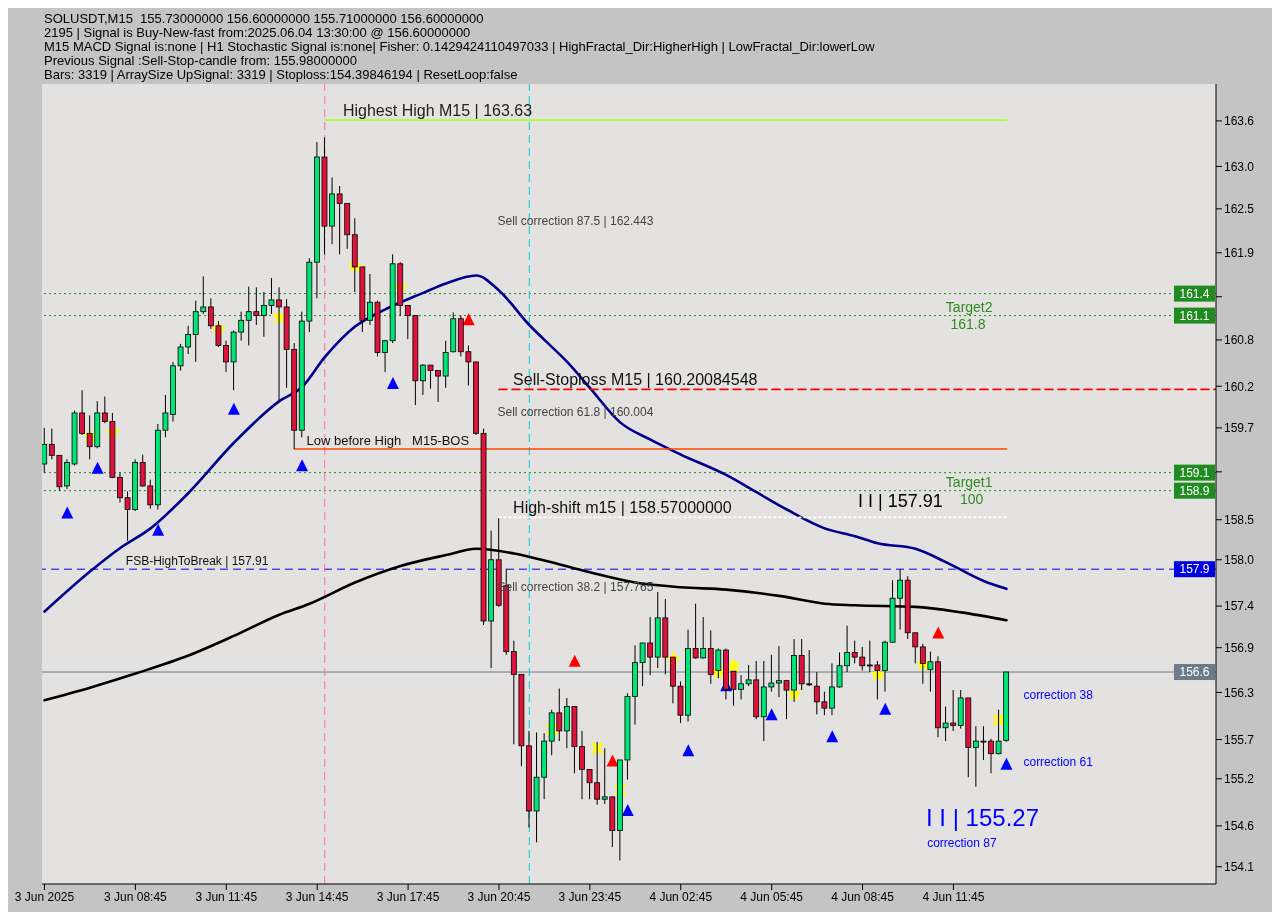 The height and width of the screenshot is (920, 1280). What do you see at coordinates (1194, 569) in the screenshot?
I see `ref-line-label: 157.9` at bounding box center [1194, 569].